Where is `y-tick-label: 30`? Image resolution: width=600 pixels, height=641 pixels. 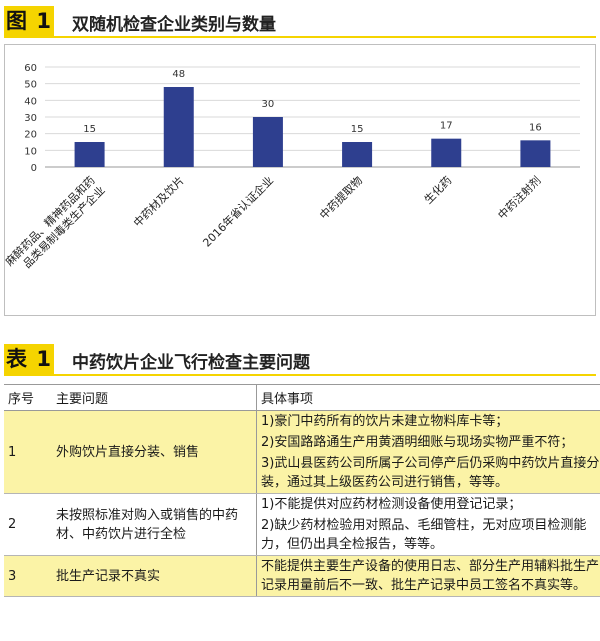
y-tick-label: 30 is located at coordinates (30, 118).